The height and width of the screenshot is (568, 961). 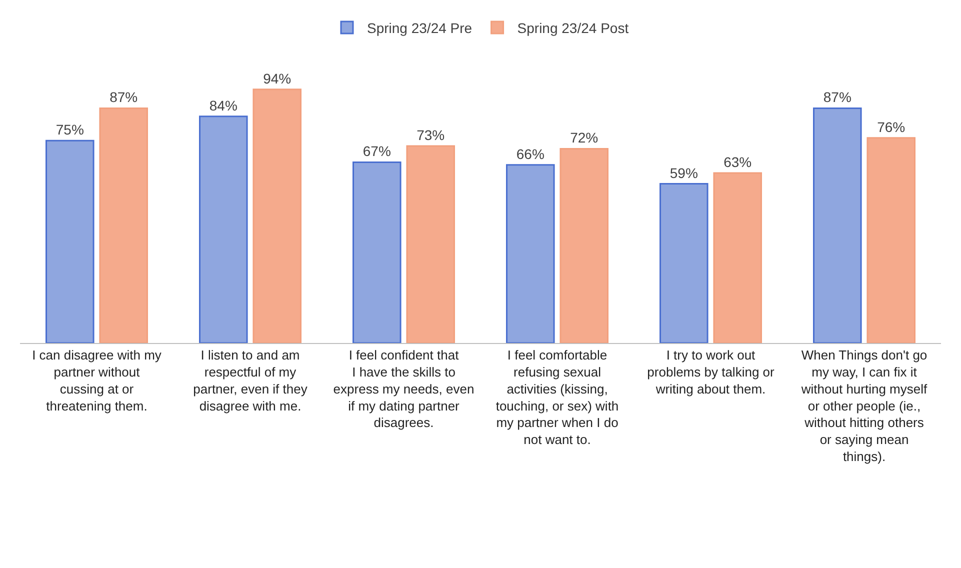 I want to click on x-tick-label: When Things don't go my way, I can fix it without hurting myself or other people (ie., without hitting others or saying mean things)., so click(x=864, y=406).